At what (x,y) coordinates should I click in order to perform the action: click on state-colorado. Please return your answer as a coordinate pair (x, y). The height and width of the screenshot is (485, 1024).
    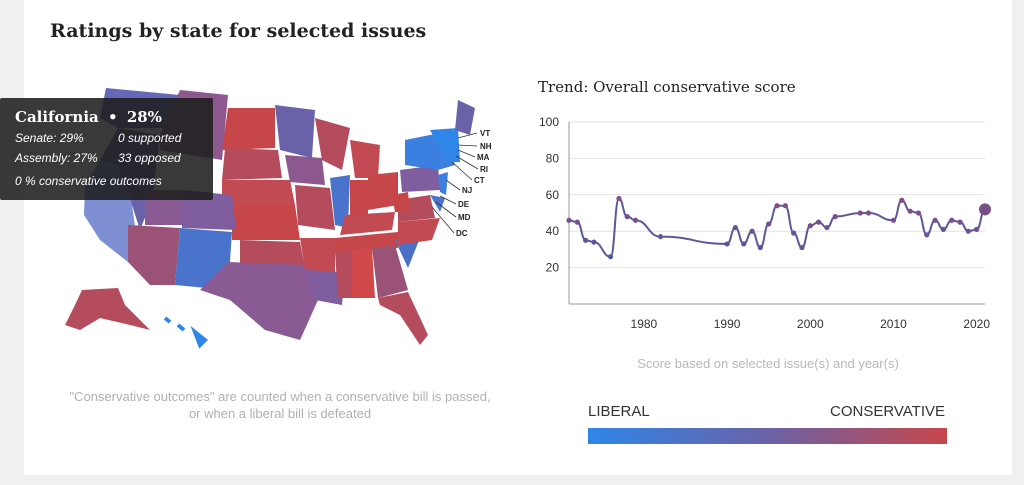
    Looking at the image, I should click on (209, 210).